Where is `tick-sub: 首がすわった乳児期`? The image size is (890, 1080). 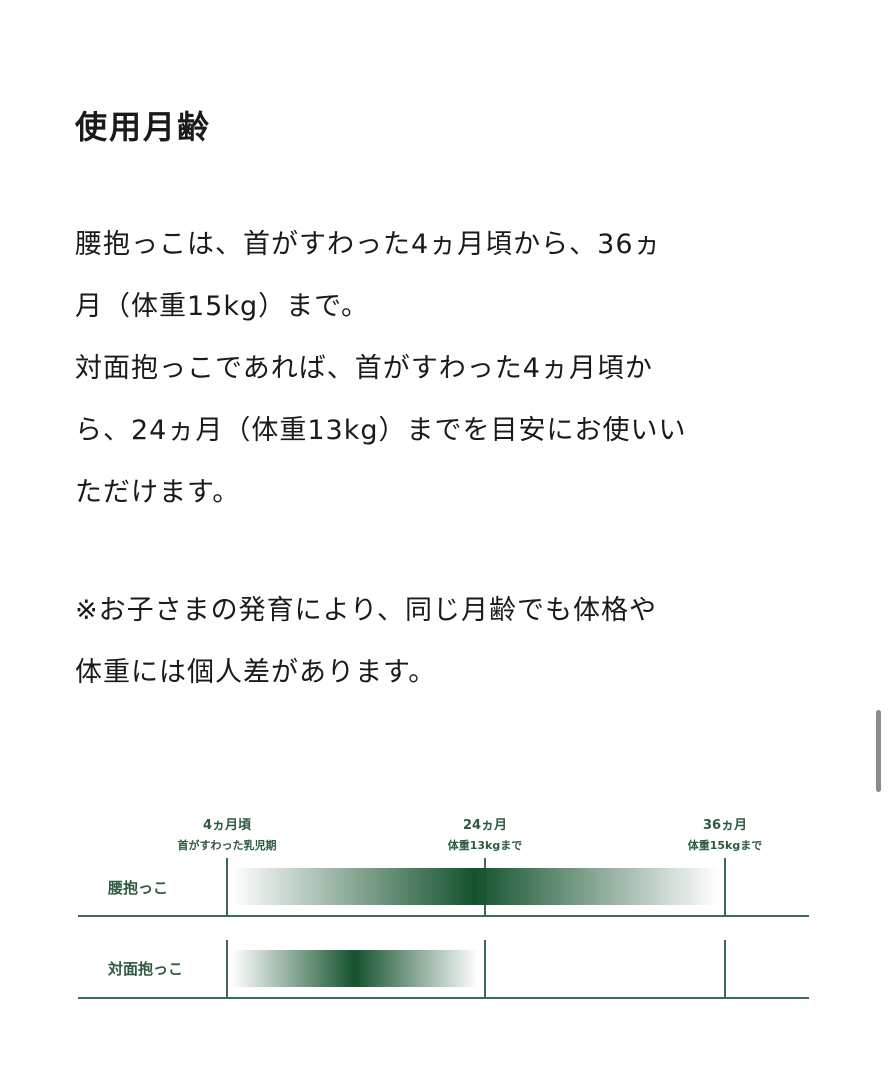 tick-sub: 首がすわった乳児期 is located at coordinates (227, 845).